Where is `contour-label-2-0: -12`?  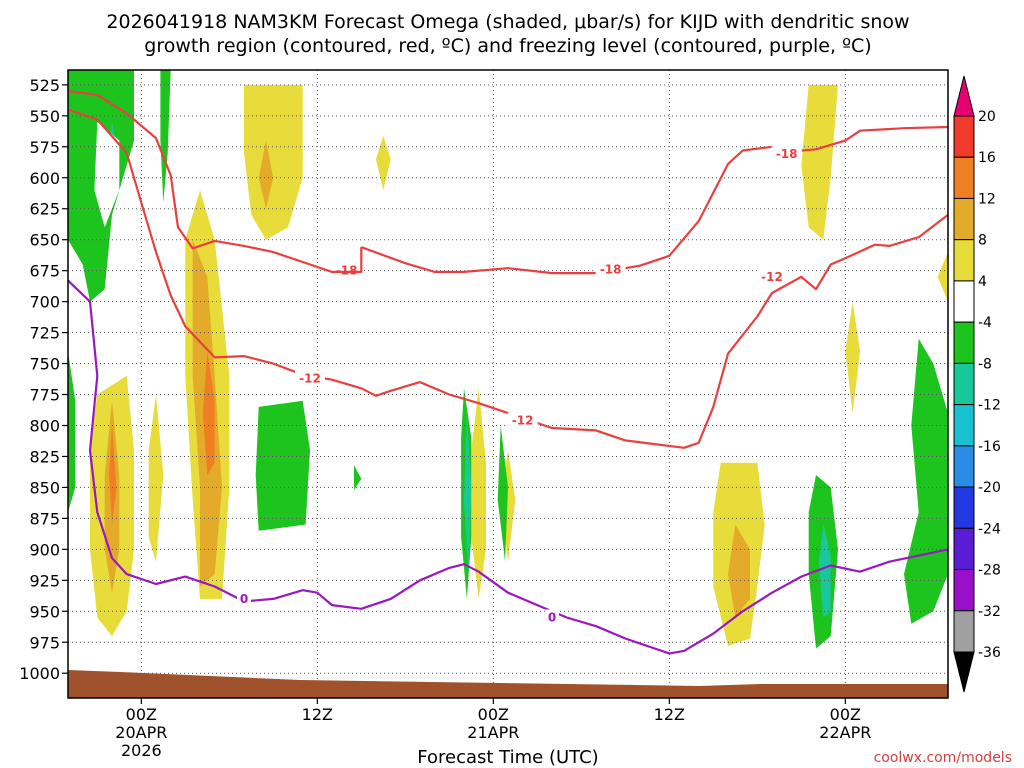 contour-label-2-0: -12 is located at coordinates (310, 378).